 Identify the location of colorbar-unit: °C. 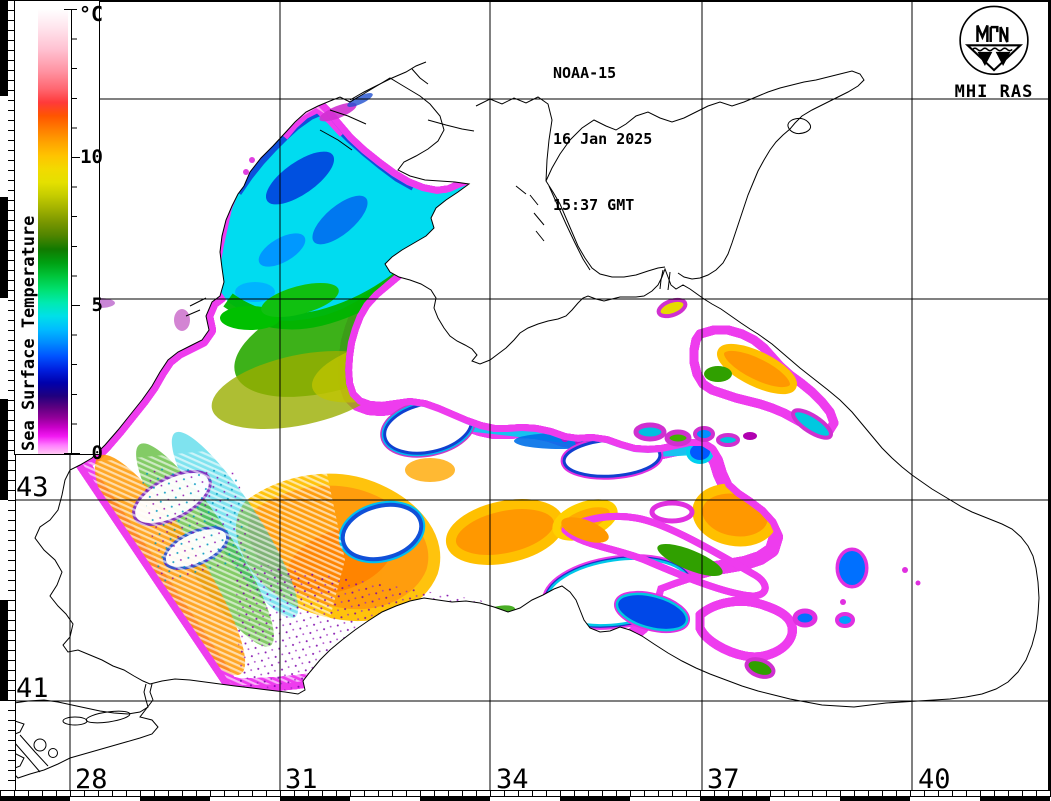
(91, 14).